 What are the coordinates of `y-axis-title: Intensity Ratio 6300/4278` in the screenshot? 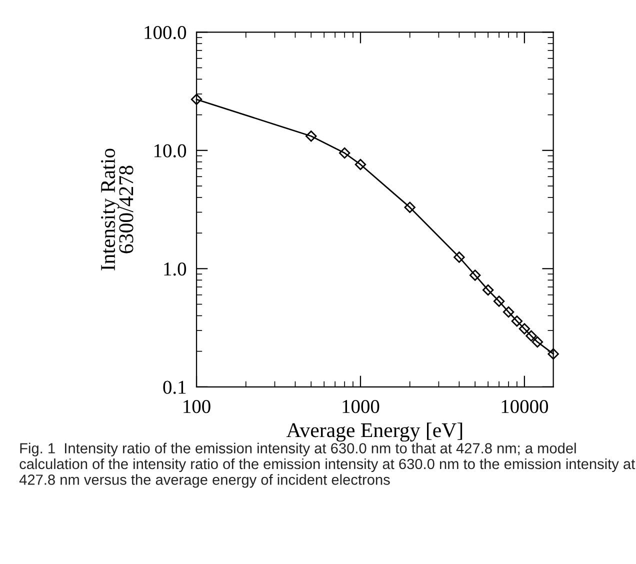 It's located at (117, 209).